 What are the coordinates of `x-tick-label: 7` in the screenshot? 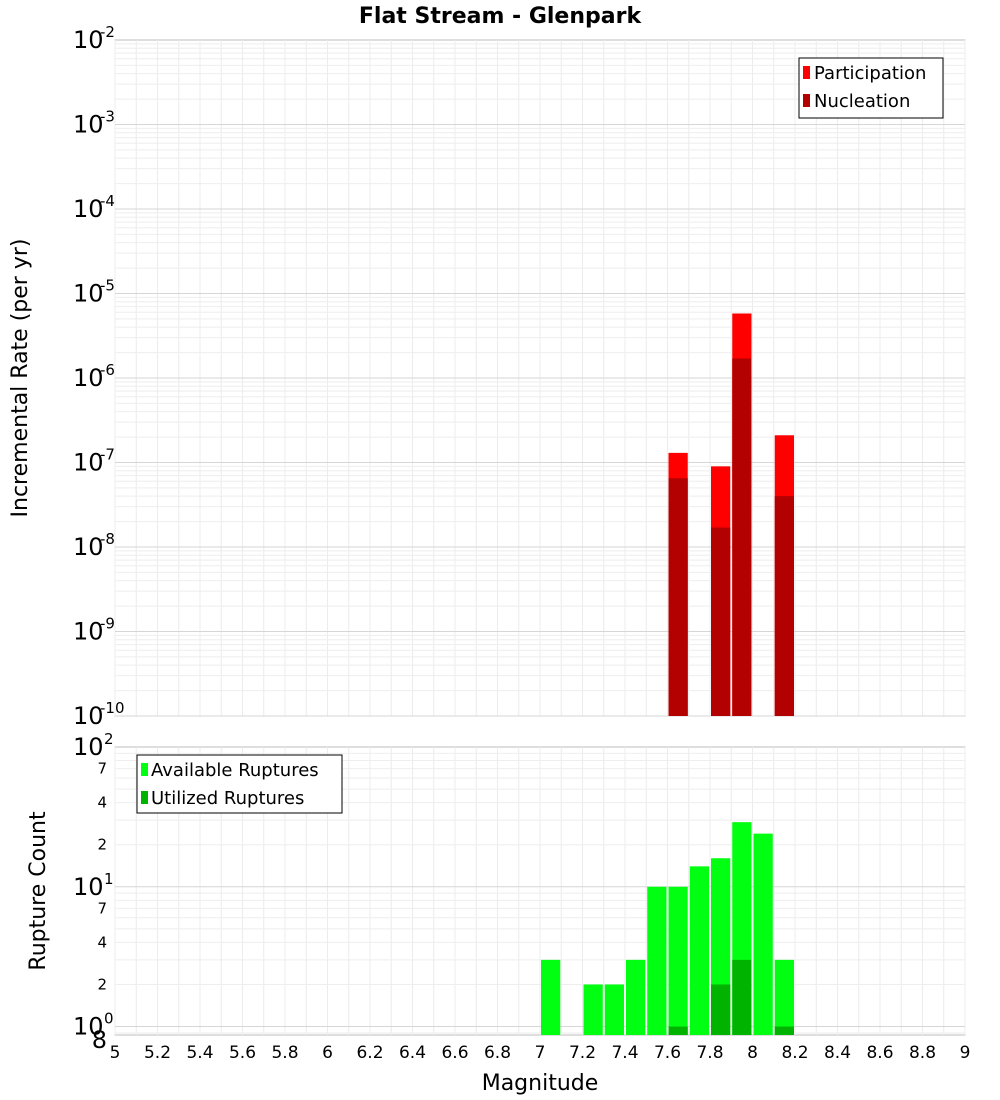 It's located at (540, 1053).